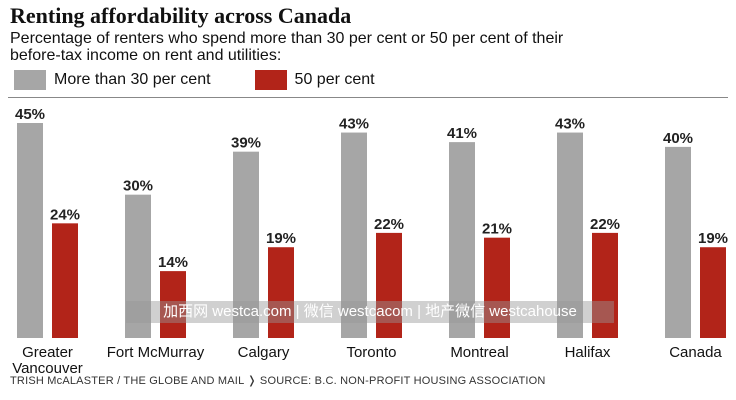 The width and height of the screenshot is (736, 400). I want to click on data-label-s2-4: 21%, so click(497, 229).